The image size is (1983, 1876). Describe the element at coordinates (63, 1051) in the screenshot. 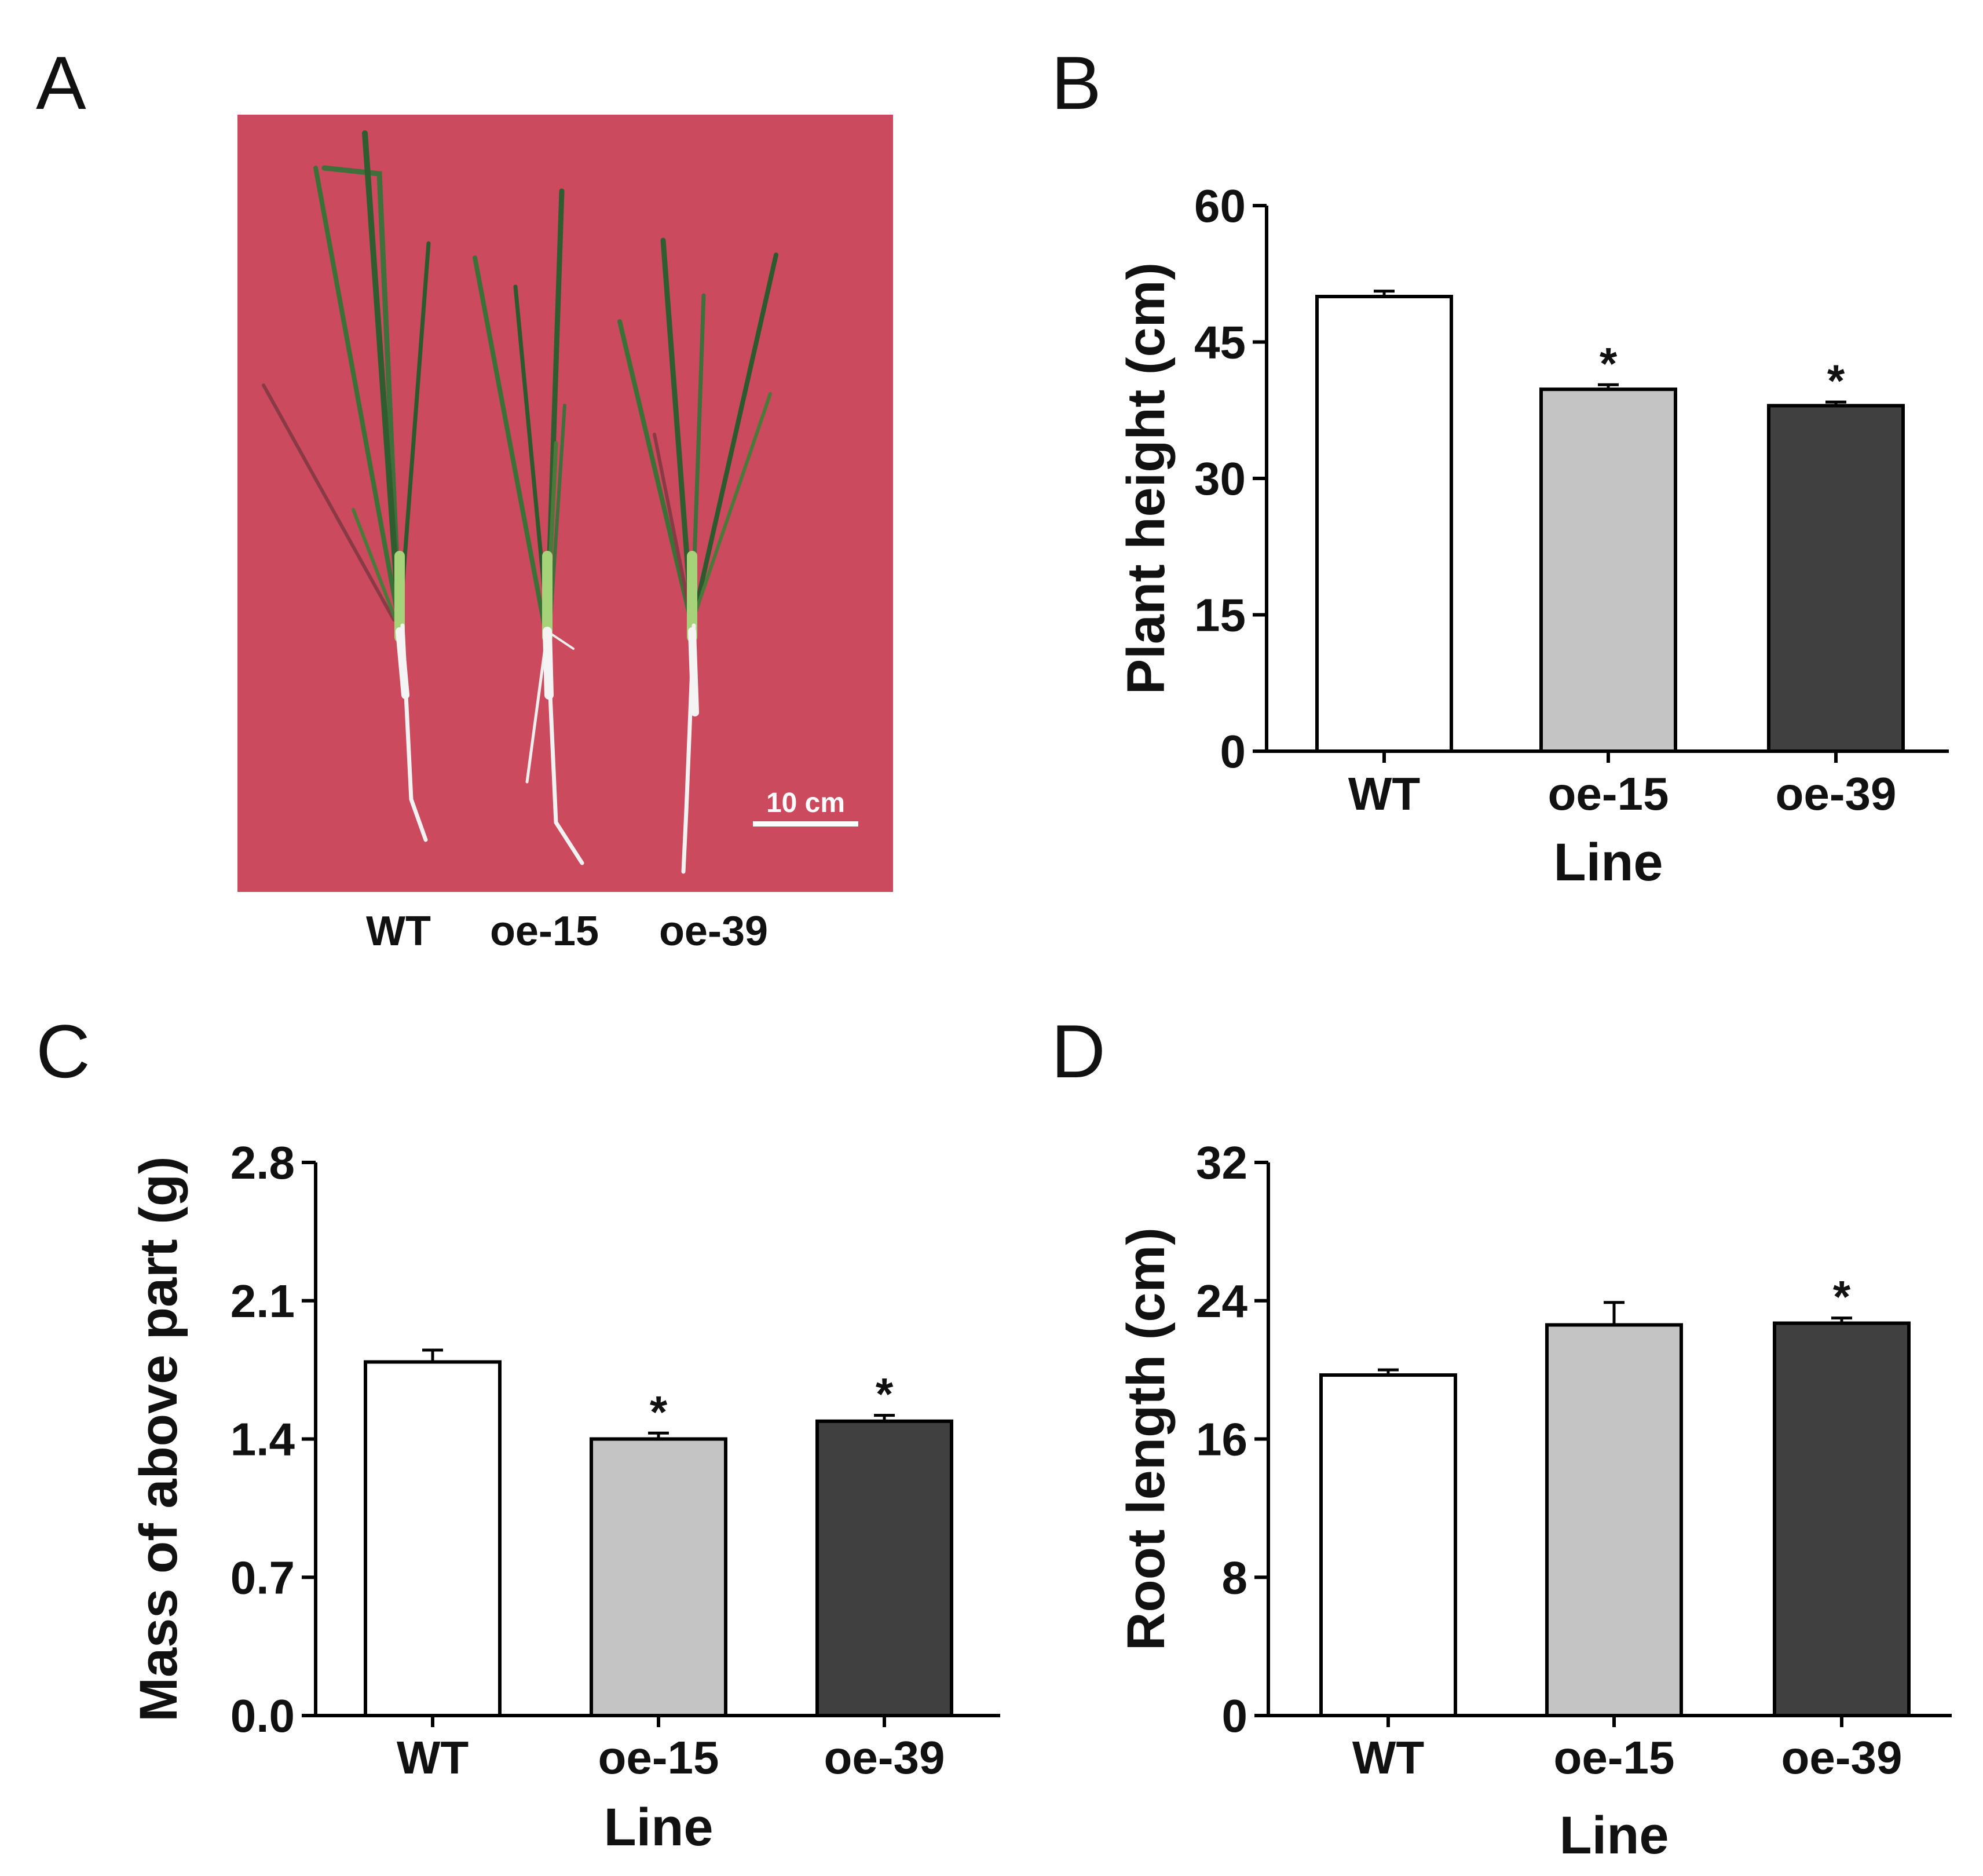

I see `panel-letter-c: C` at that location.